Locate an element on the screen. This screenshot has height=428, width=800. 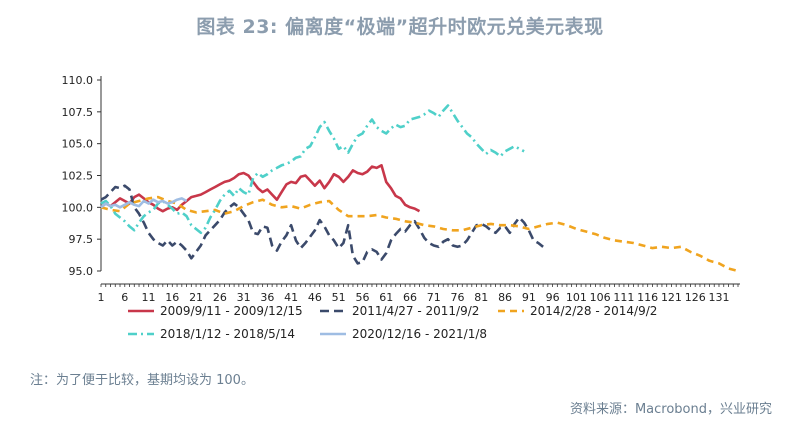
x-tick-label: 126 is located at coordinates (695, 297).